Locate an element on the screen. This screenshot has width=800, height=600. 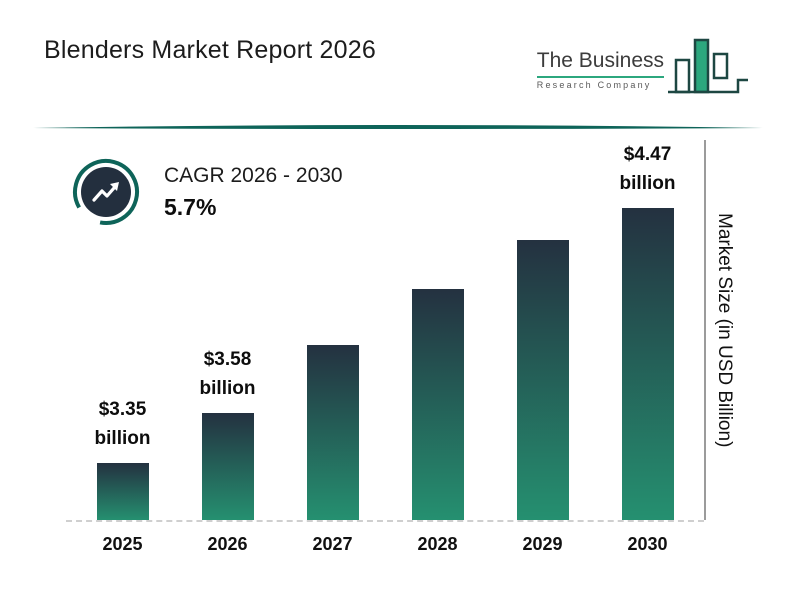
bar-2030 is located at coordinates (647, 364).